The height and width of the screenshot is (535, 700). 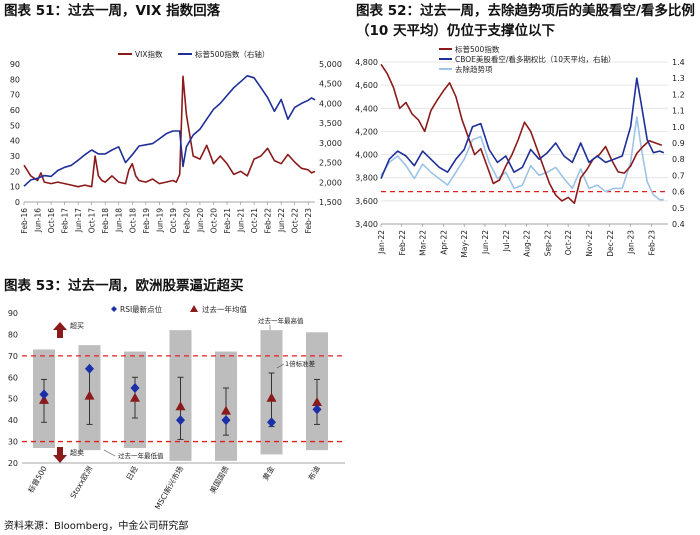 I want to click on chart52-title-2: （10 天平均）仍位于支撑位以下, so click(x=455, y=31).